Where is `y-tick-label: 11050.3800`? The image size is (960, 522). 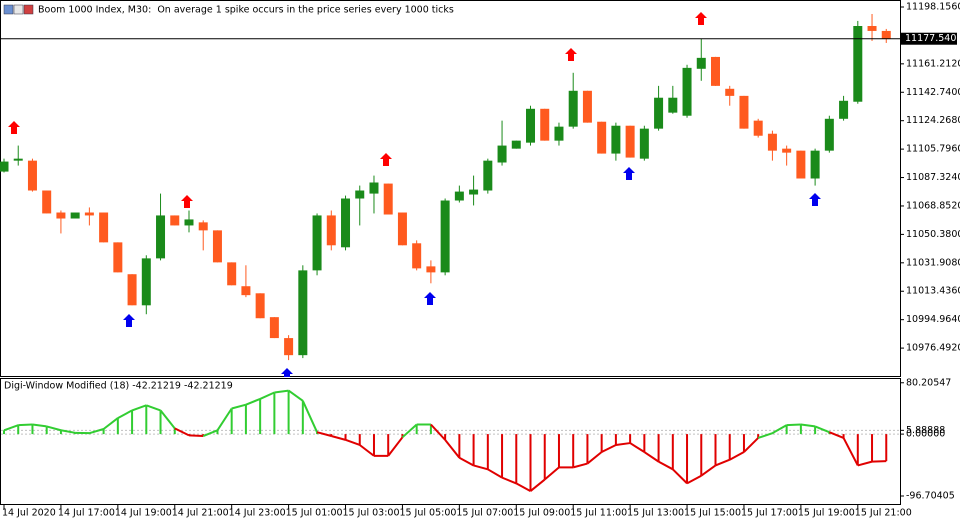 y-tick-label: 11050.3800 is located at coordinates (933, 234).